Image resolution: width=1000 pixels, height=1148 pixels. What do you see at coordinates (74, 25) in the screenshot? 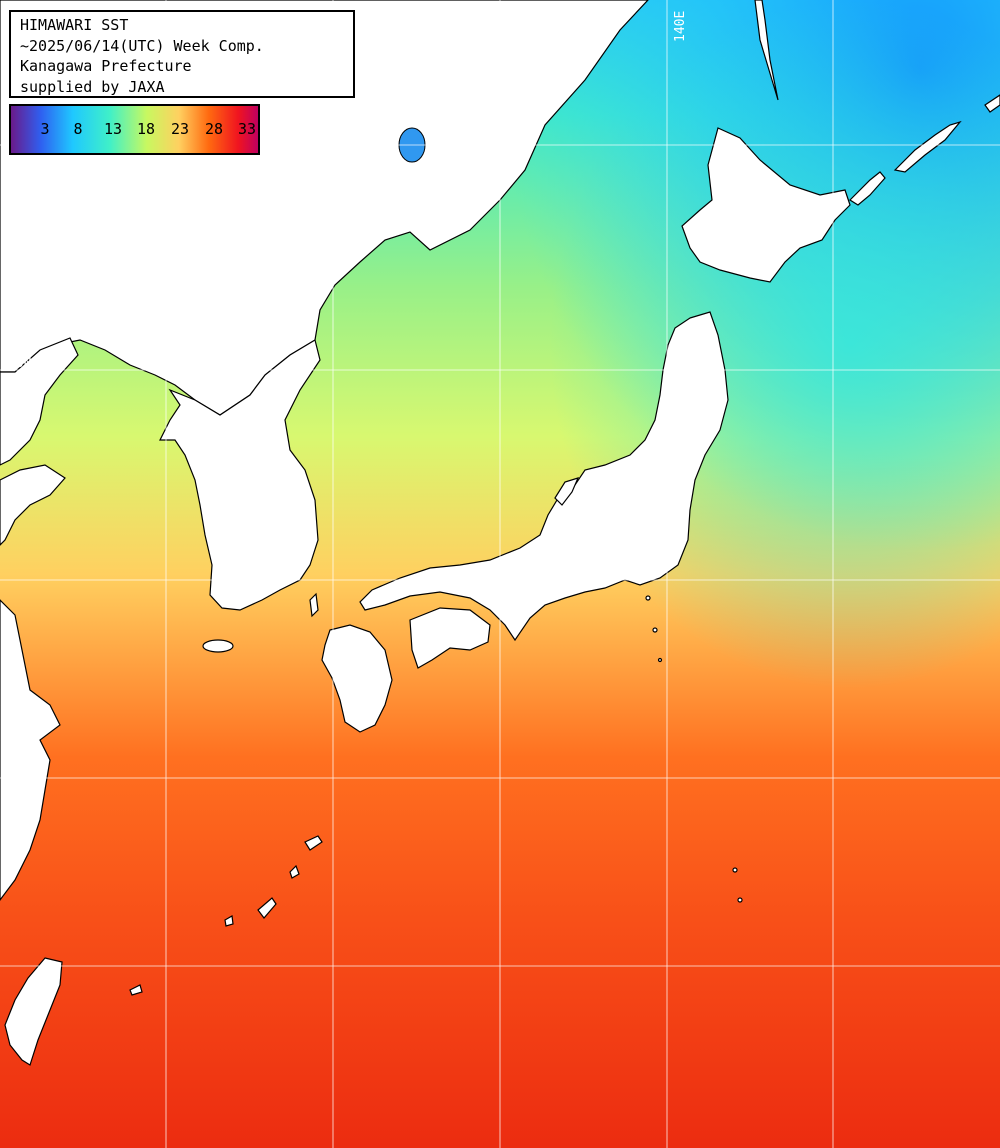
I see `title-line-1: HIMAWARI SST` at bounding box center [74, 25].